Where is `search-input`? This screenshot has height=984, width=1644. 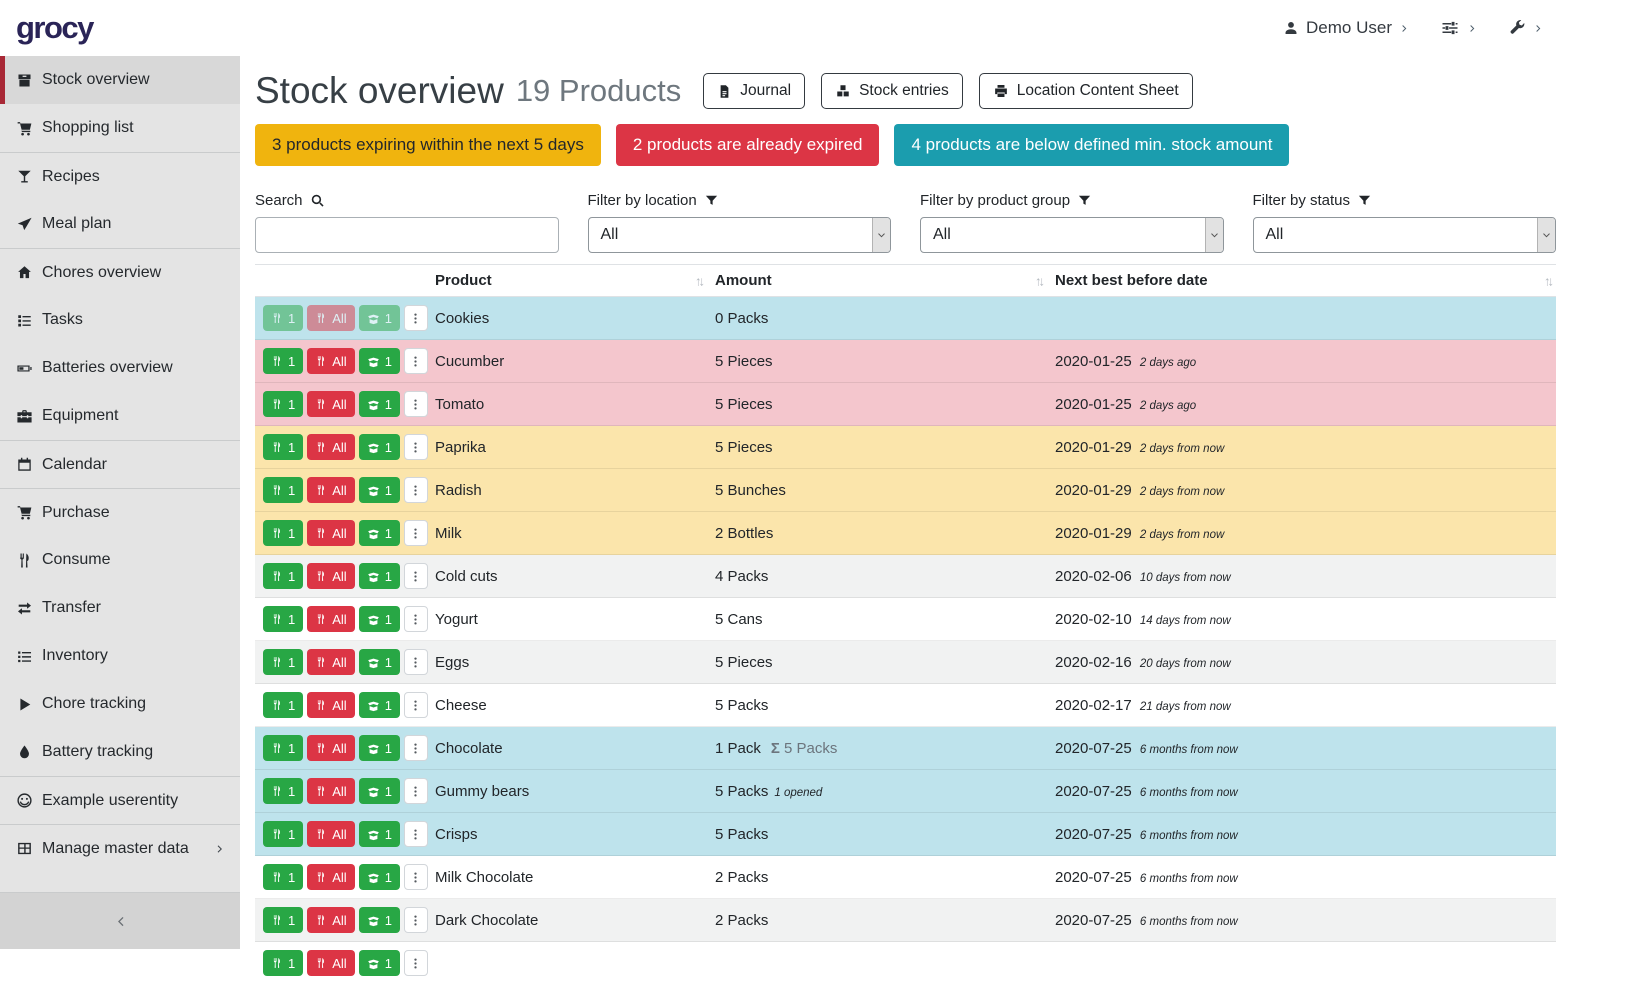
search-input is located at coordinates (407, 235).